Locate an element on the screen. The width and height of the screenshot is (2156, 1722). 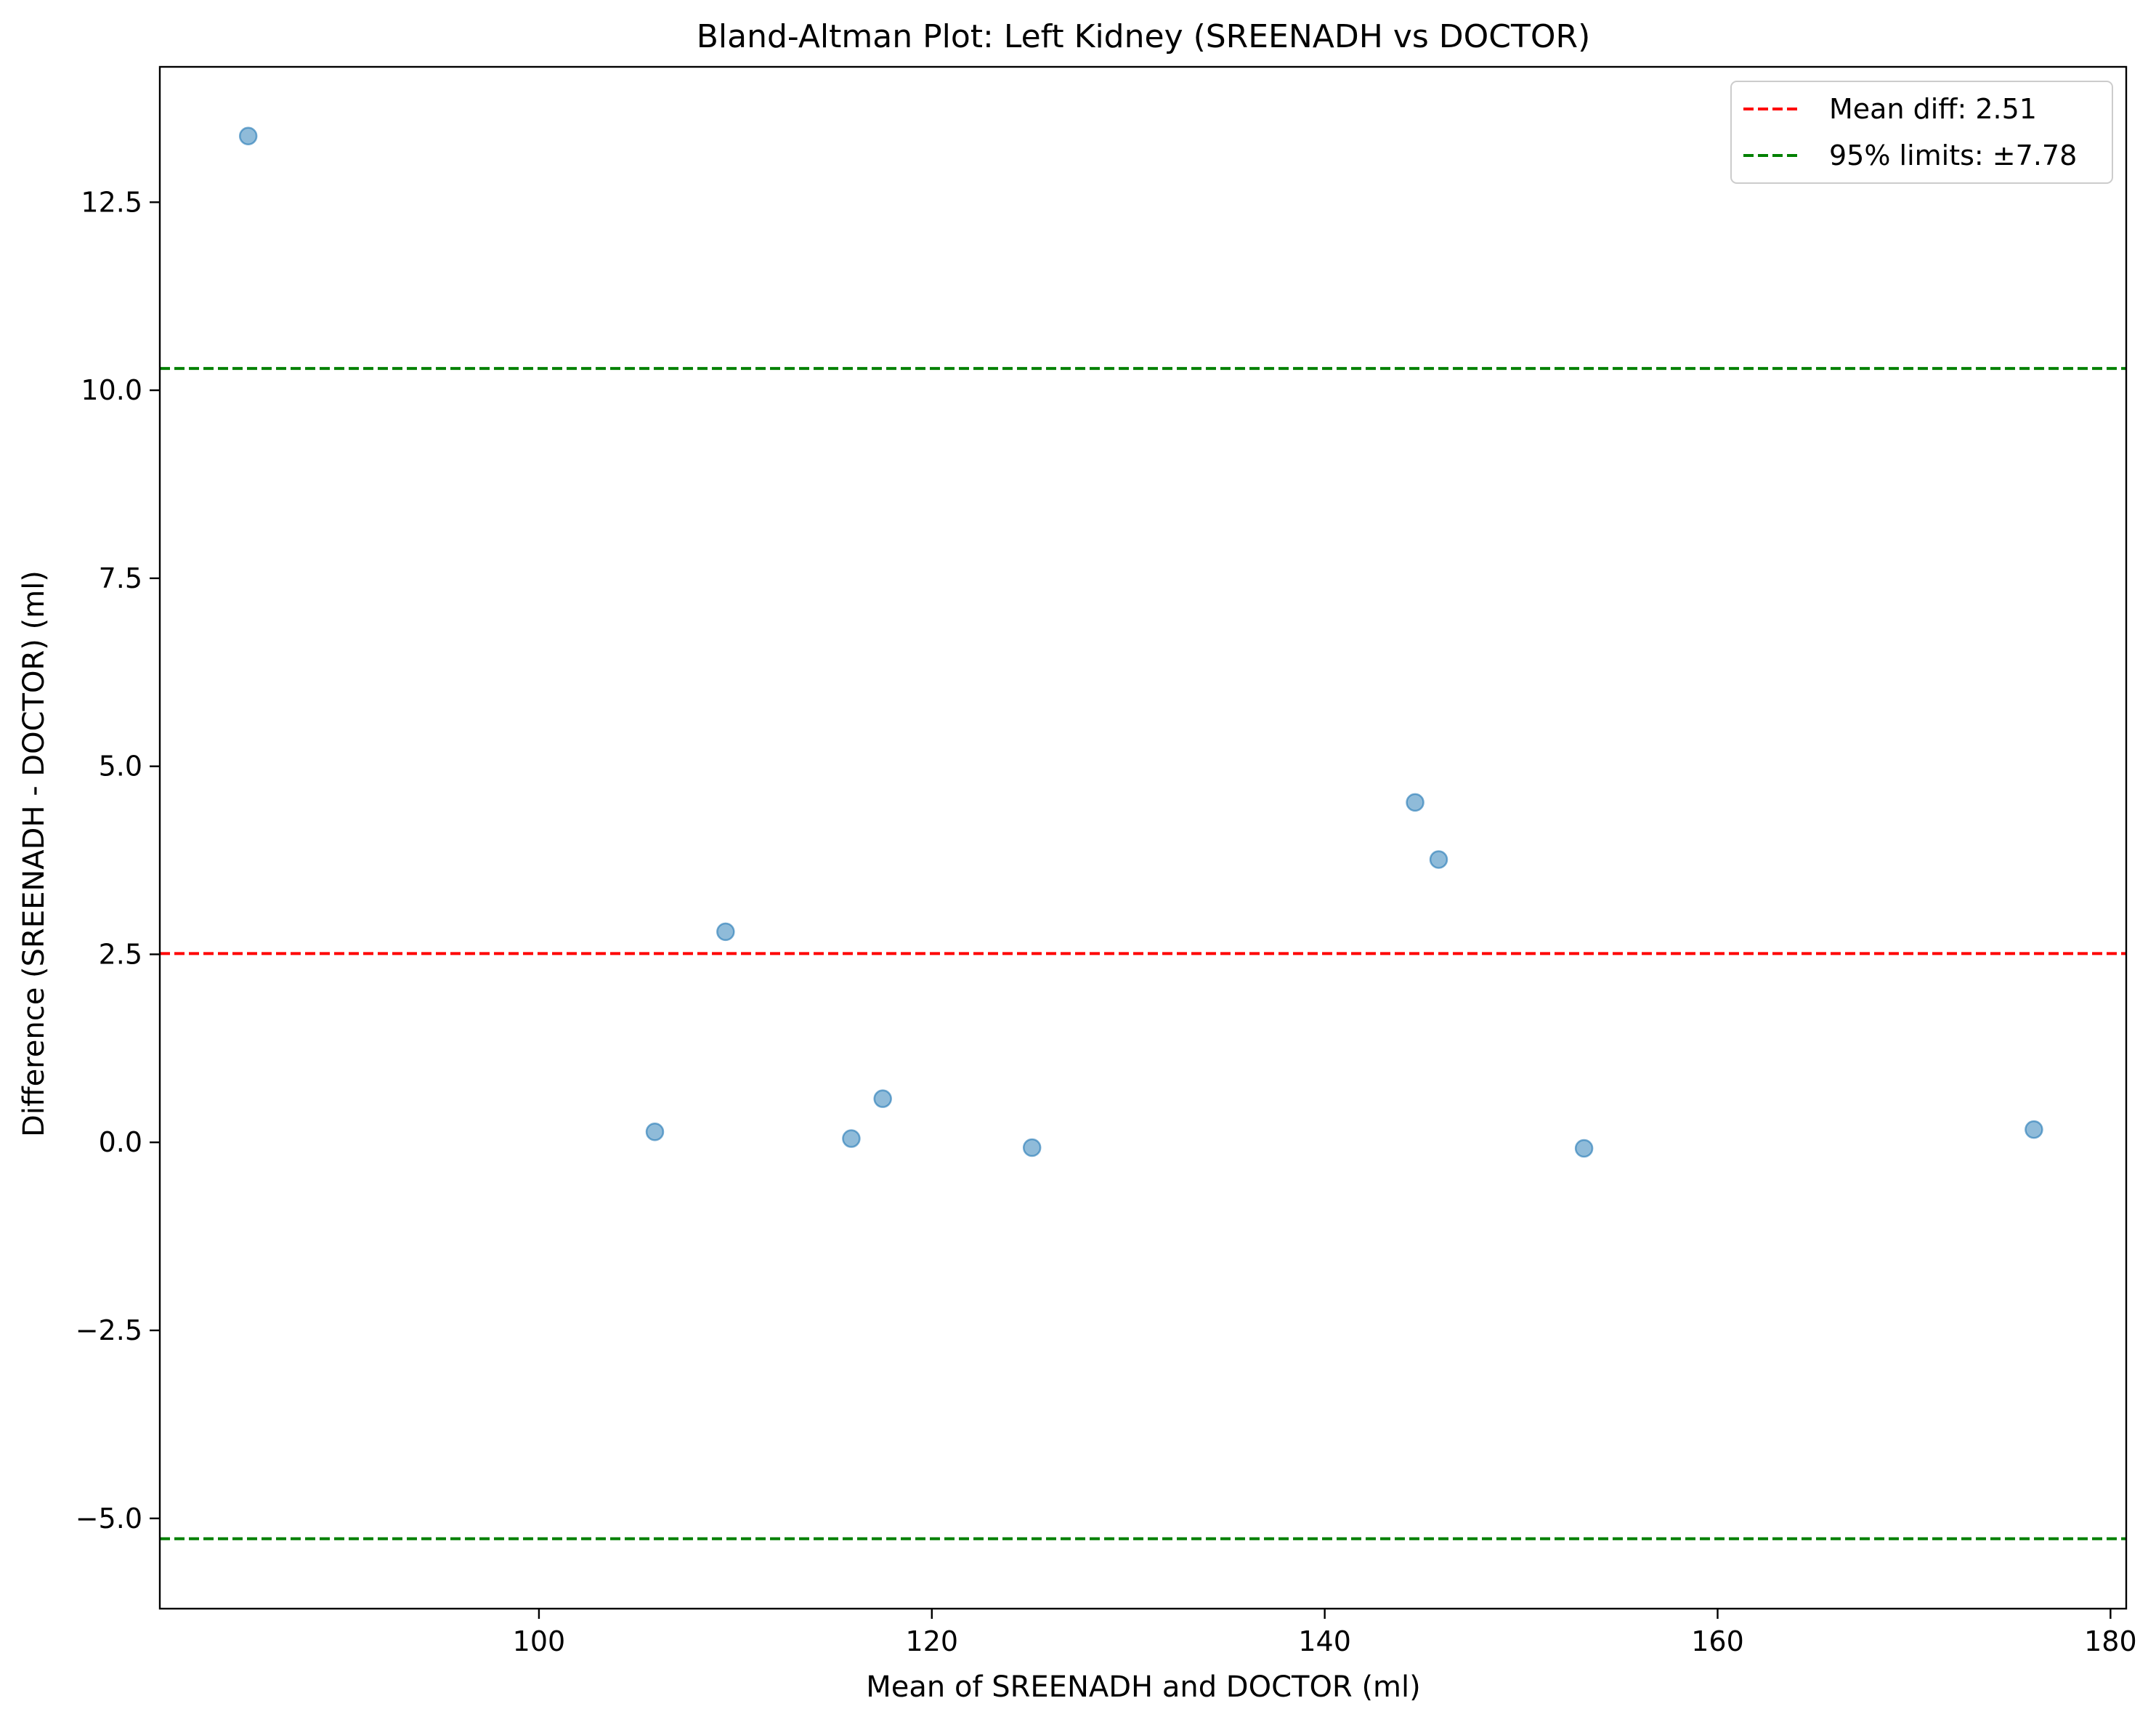
x-tick-label: 100 is located at coordinates (539, 1641).